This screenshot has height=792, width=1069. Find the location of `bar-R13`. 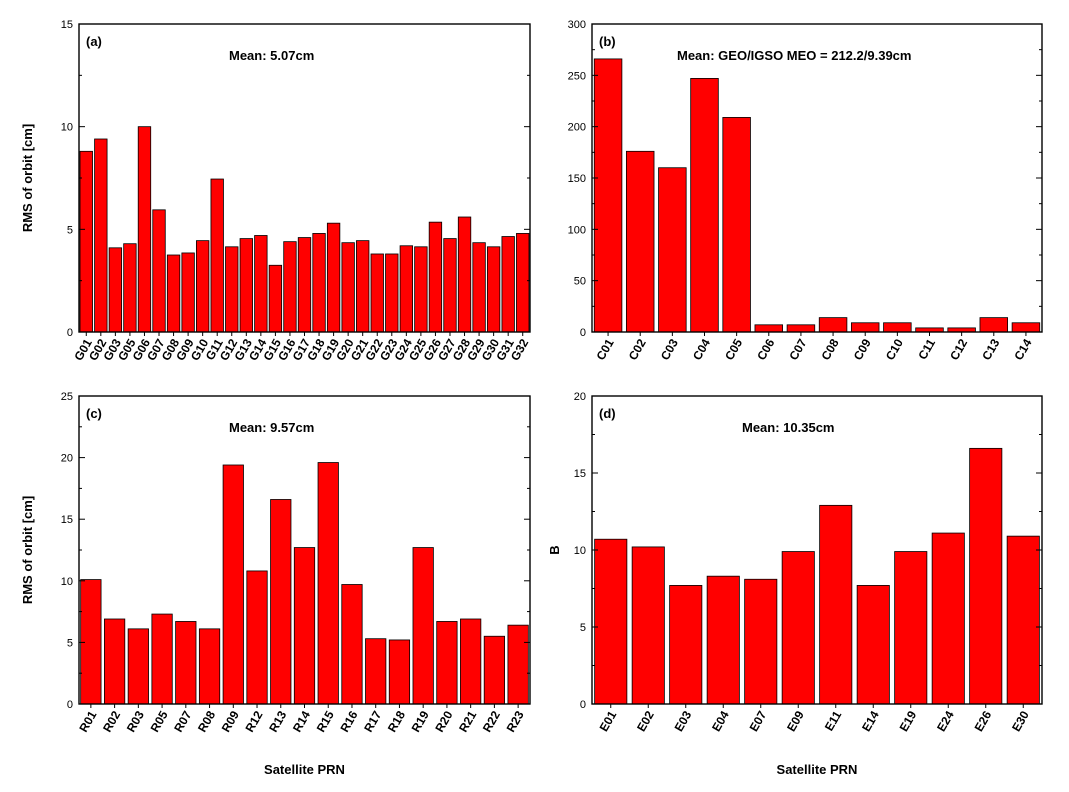

bar-R13 is located at coordinates (281, 602).